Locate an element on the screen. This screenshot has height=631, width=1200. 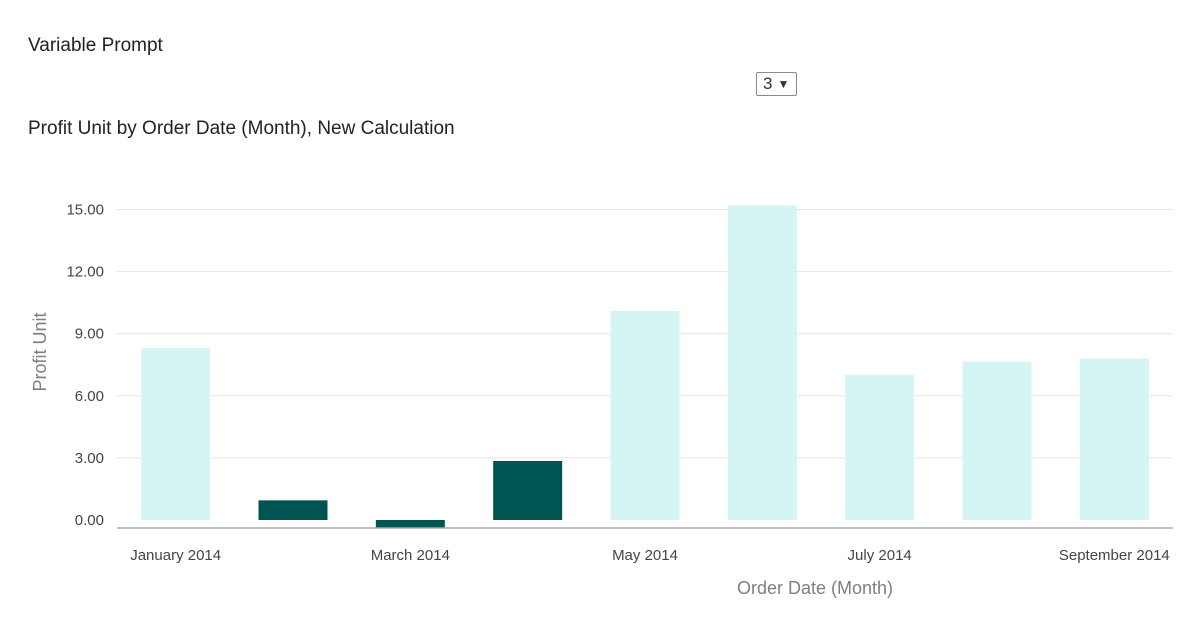
x-tick-label: September 2014 is located at coordinates (1114, 555).